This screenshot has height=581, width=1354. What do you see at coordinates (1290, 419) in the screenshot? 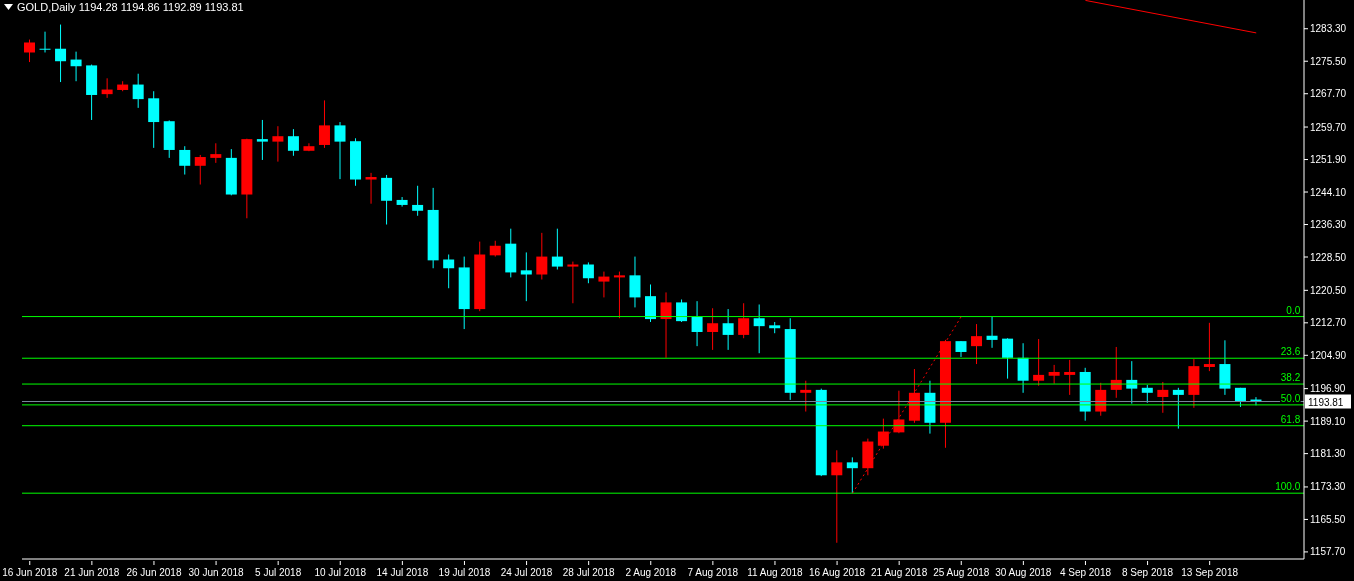
I see `annotation: 61.8` at bounding box center [1290, 419].